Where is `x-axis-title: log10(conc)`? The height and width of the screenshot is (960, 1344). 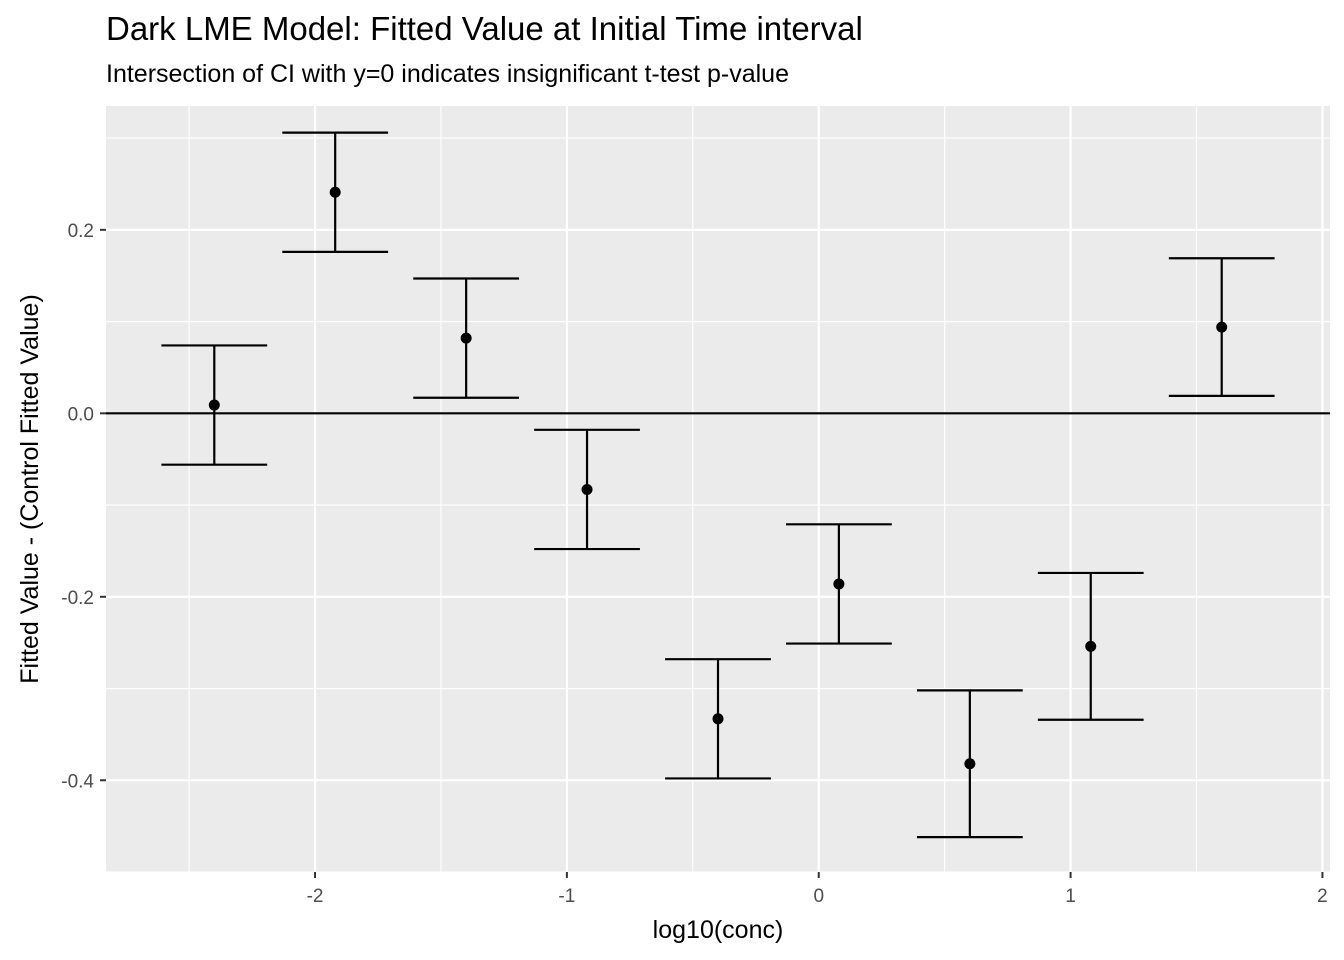 x-axis-title: log10(conc) is located at coordinates (718, 930).